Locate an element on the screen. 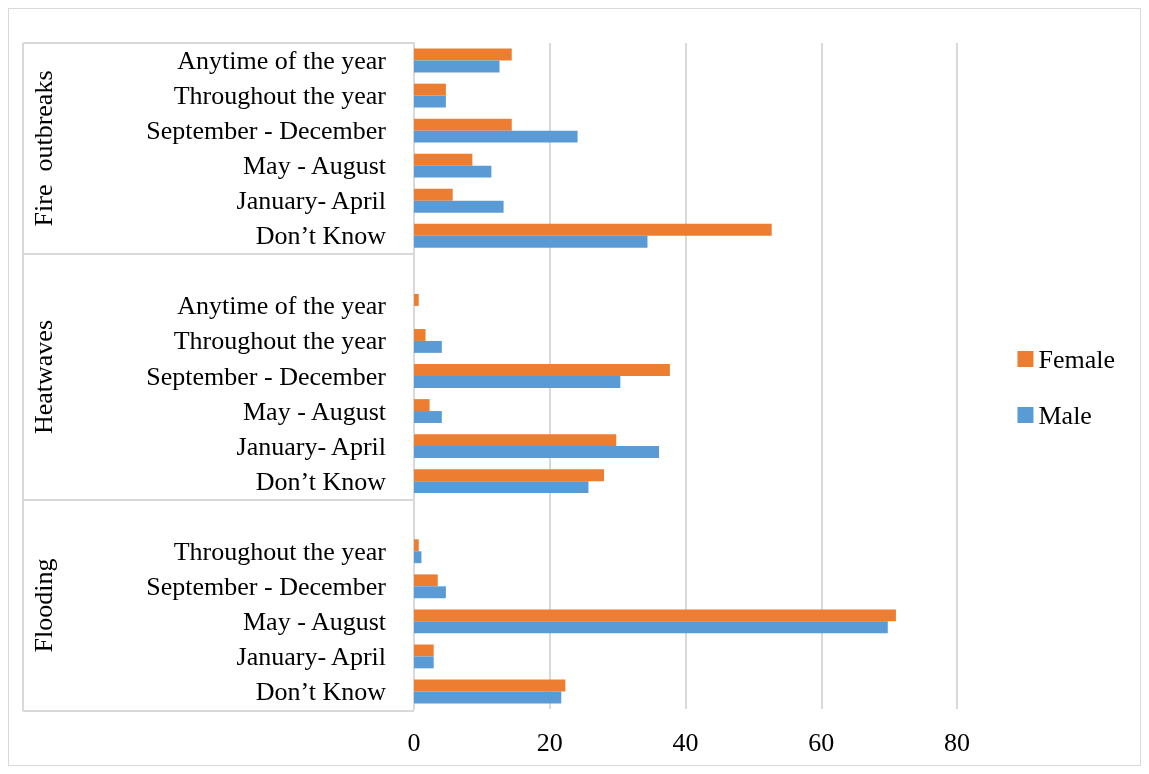 The height and width of the screenshot is (774, 1149). x-tick-label: 20 is located at coordinates (549, 742).